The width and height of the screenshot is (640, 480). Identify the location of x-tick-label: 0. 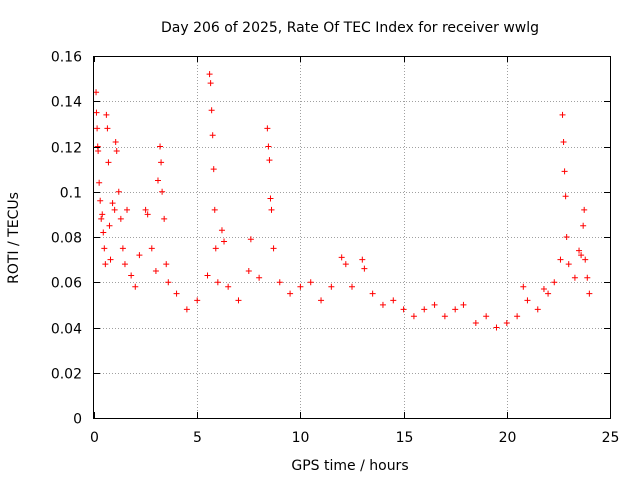
(94, 438).